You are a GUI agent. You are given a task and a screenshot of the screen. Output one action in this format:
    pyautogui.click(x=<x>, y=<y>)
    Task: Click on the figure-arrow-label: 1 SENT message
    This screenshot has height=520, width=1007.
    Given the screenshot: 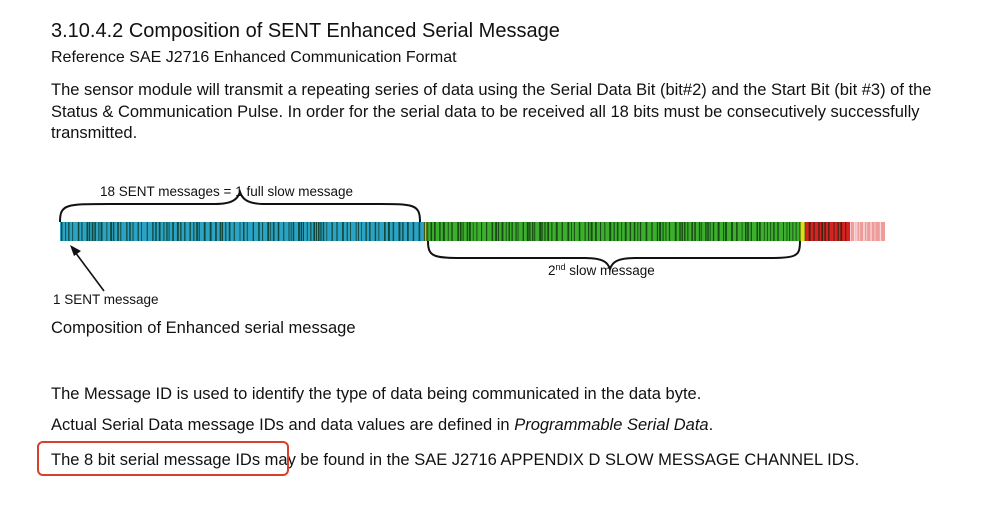 What is the action you would take?
    pyautogui.click(x=106, y=299)
    